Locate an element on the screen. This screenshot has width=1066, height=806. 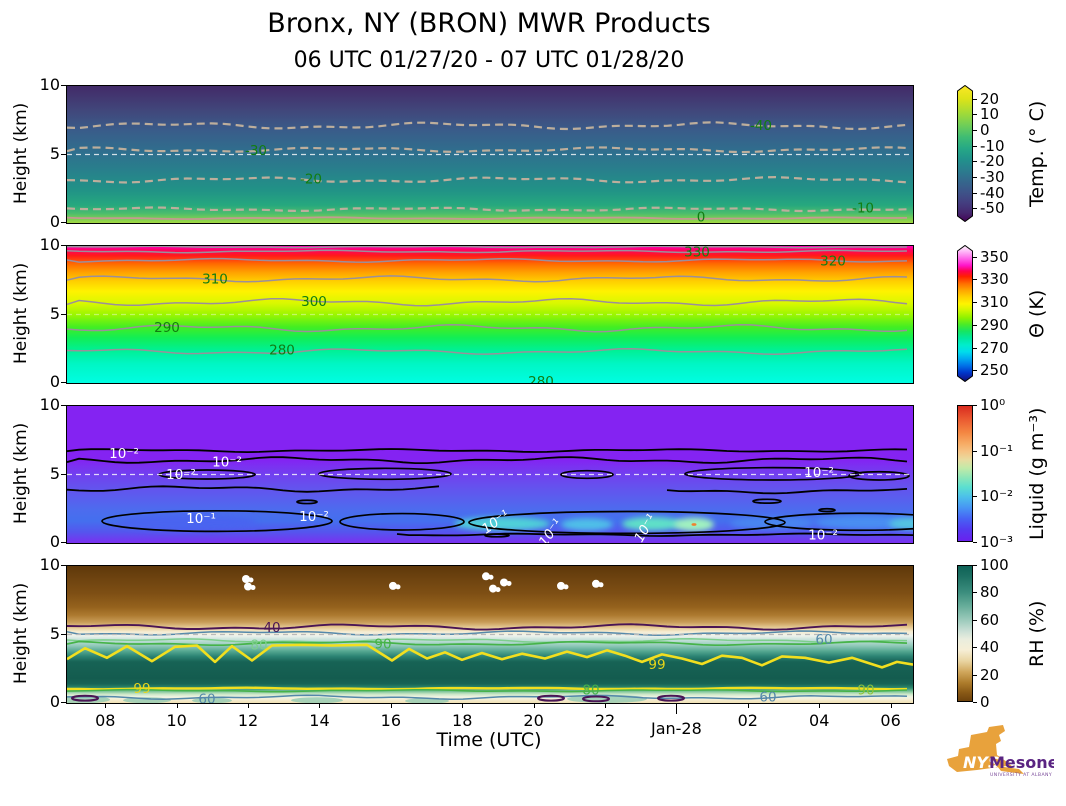
y-tick-label: 0 is located at coordinates (54, 221).